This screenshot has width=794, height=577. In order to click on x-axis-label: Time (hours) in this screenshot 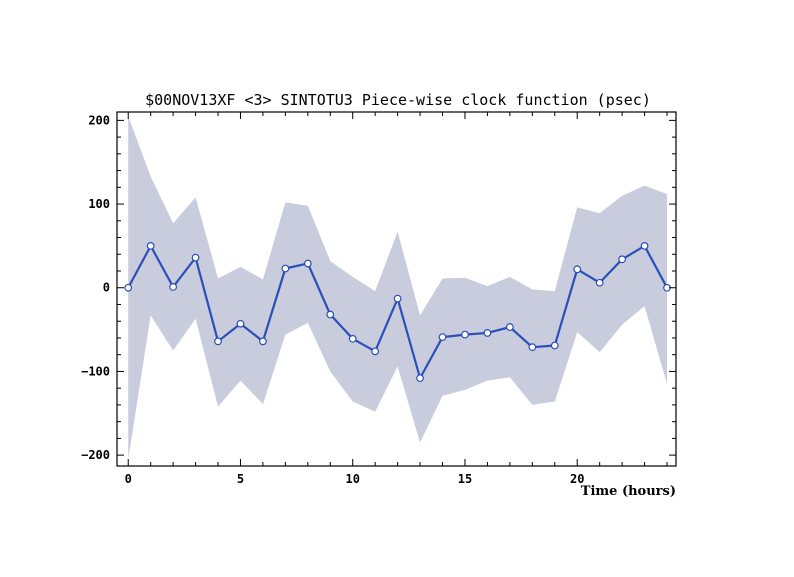, I will do `click(628, 491)`.